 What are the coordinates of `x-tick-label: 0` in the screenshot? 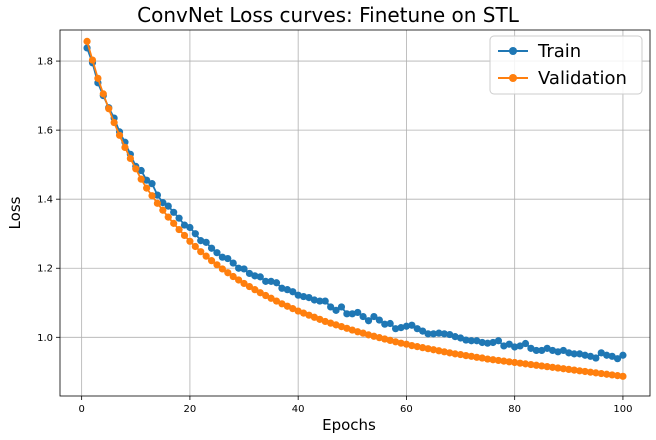 It's located at (81, 409).